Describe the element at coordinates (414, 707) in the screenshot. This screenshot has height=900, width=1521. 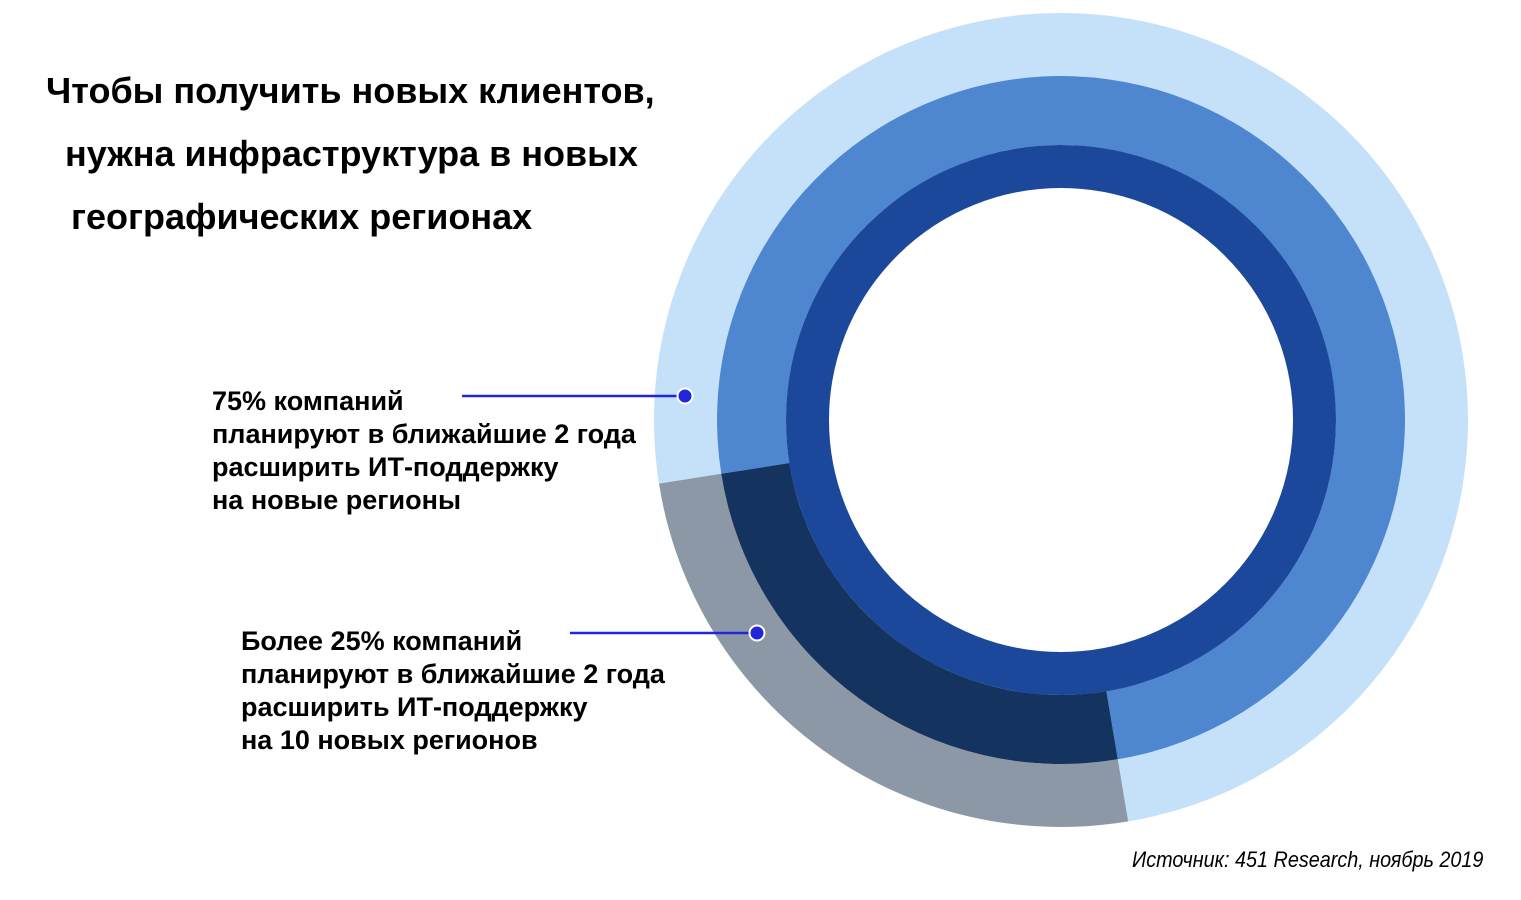
I see `callout-25-line-3: расширить ИТ-поддержку` at that location.